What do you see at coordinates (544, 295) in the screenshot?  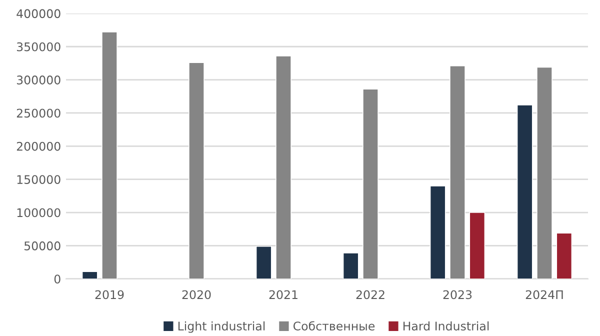 I see `x-tick-label: 2024П` at bounding box center [544, 295].